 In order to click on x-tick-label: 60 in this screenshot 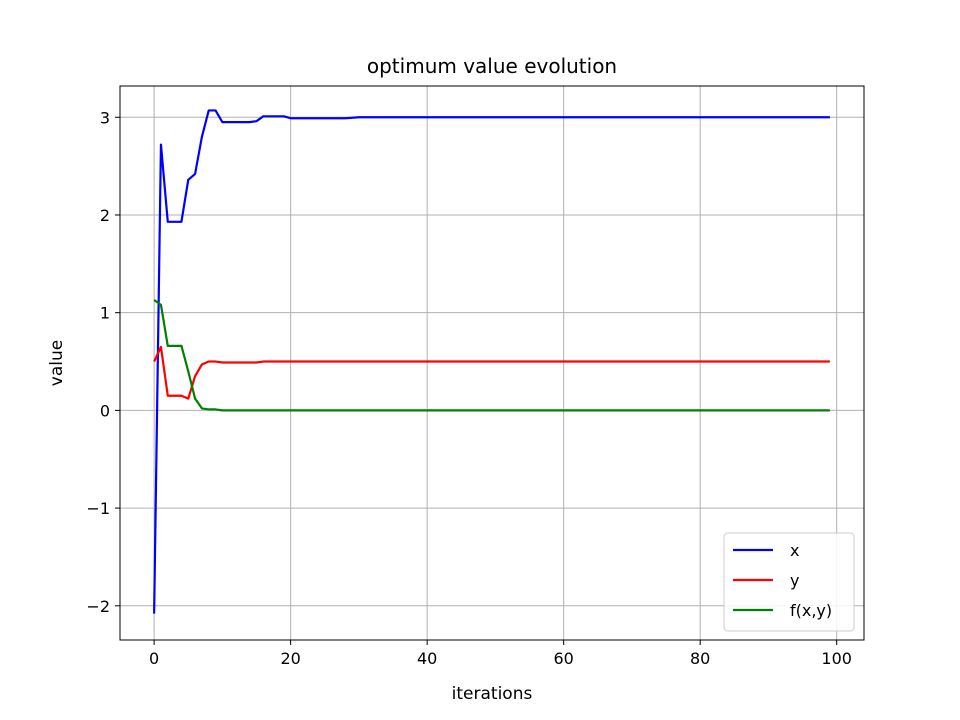, I will do `click(563, 658)`.